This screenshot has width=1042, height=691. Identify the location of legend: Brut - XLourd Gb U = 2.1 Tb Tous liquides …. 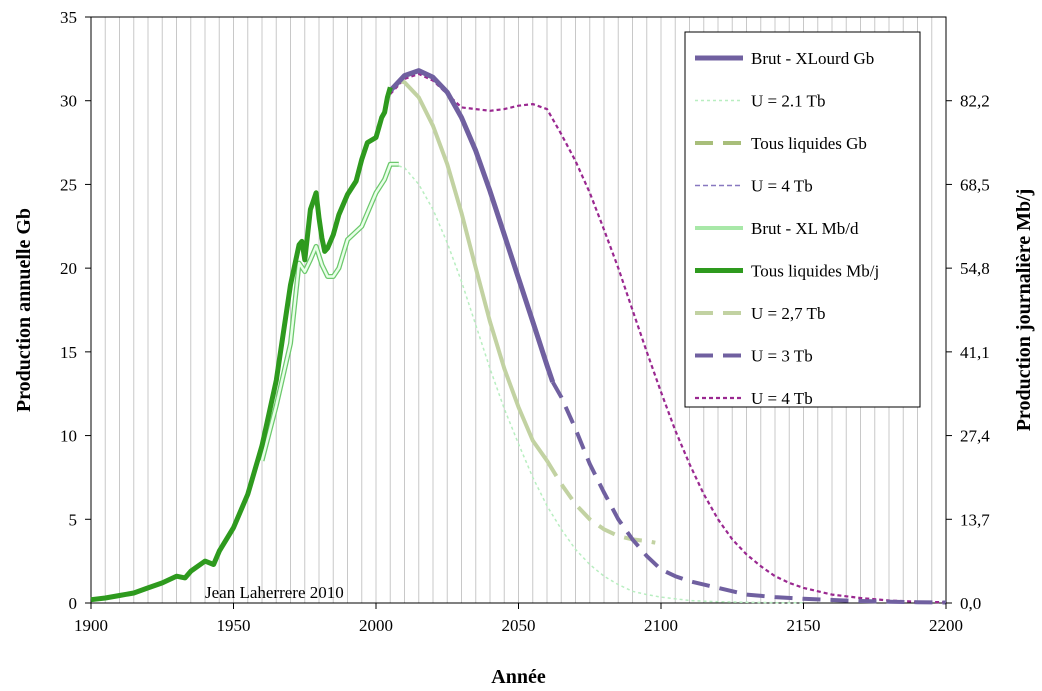
(802, 219).